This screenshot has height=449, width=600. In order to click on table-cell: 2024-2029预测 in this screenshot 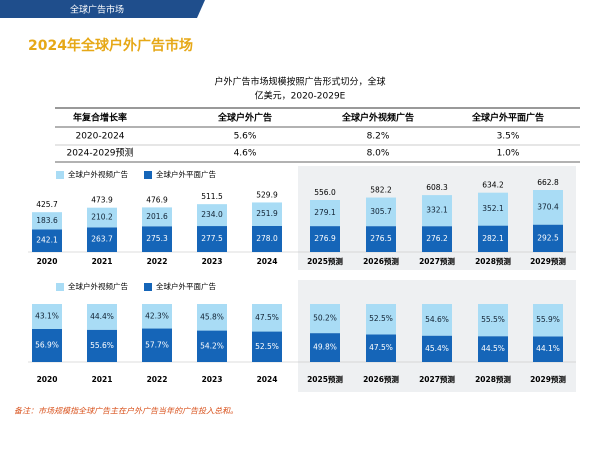, I will do `click(99, 153)`.